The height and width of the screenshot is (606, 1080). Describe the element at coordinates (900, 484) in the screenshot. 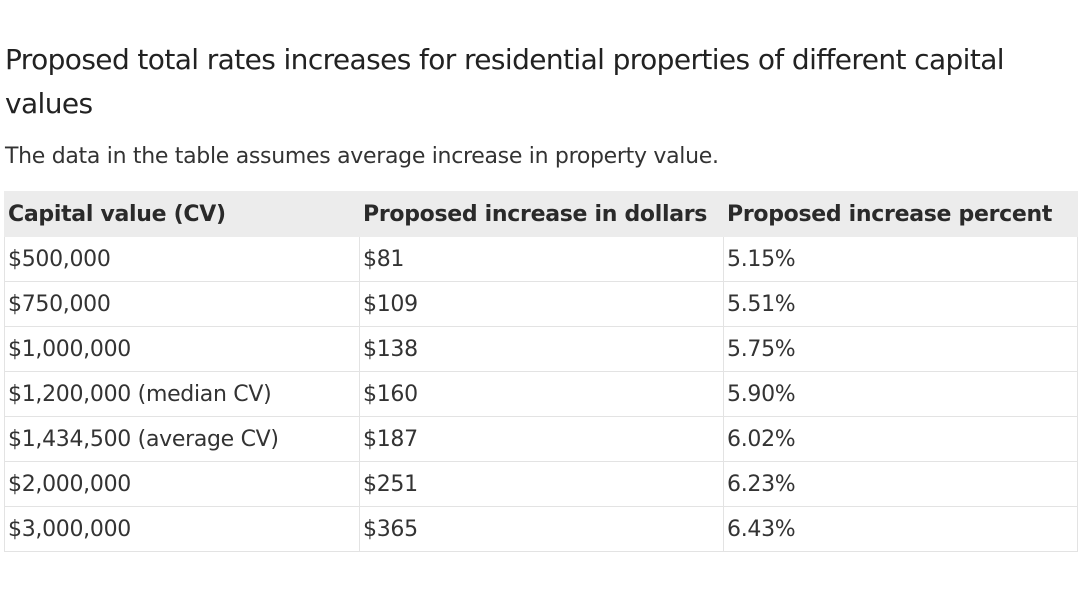

I see `cell-increase-percent: 6.23%` at that location.